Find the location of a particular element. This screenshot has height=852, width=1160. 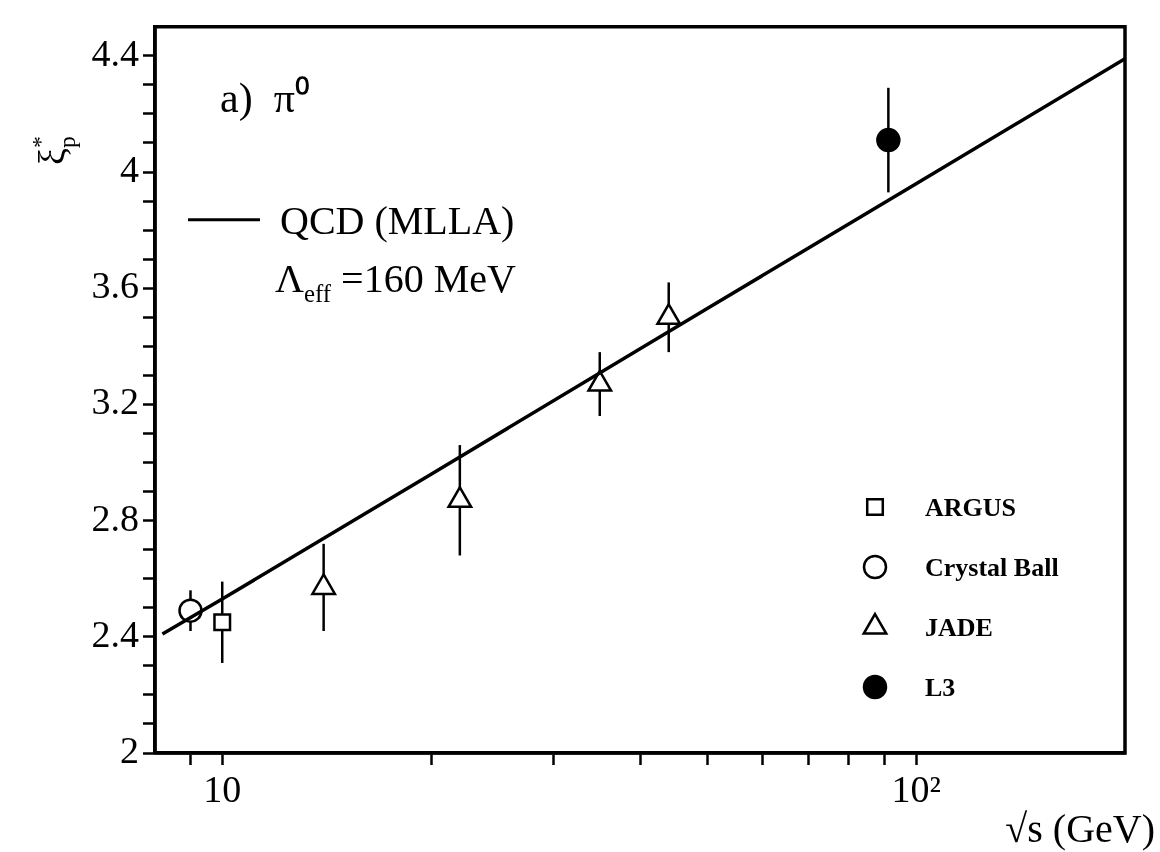

legend-label: JADE is located at coordinates (959, 627).